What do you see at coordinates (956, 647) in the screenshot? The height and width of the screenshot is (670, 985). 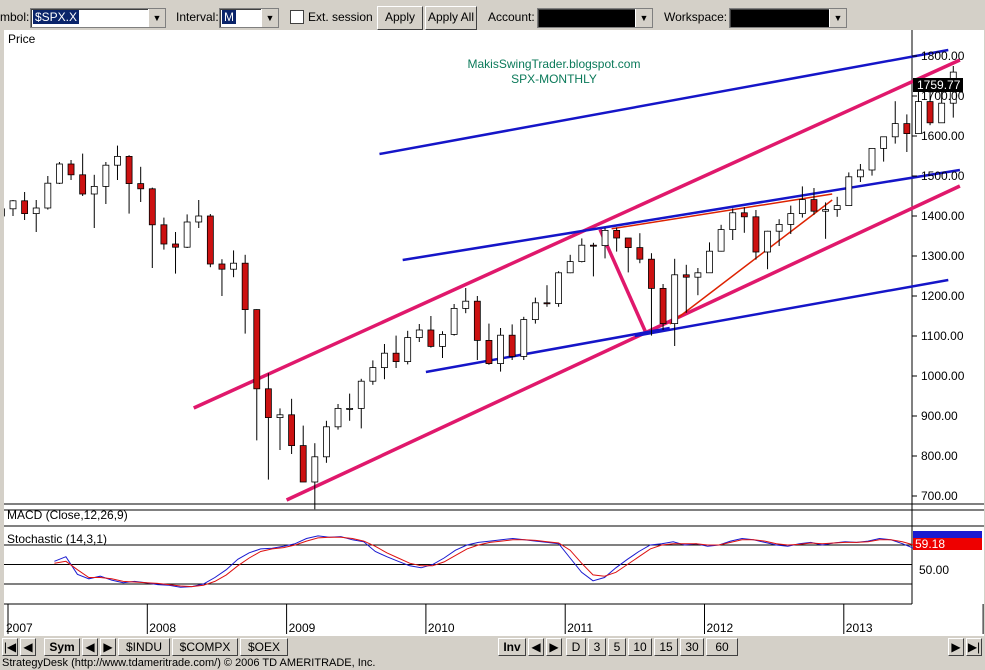 I see `nav-next-icon: ▶` at bounding box center [956, 647].